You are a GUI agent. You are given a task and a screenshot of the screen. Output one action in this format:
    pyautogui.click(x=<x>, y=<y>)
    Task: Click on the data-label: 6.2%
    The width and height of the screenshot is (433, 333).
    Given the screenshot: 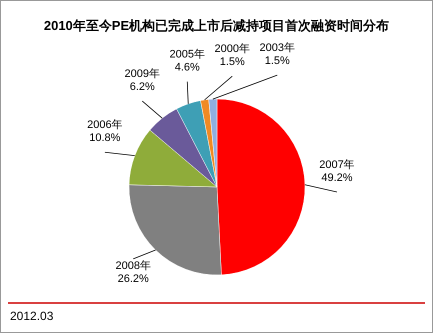 What is the action you would take?
    pyautogui.click(x=143, y=87)
    